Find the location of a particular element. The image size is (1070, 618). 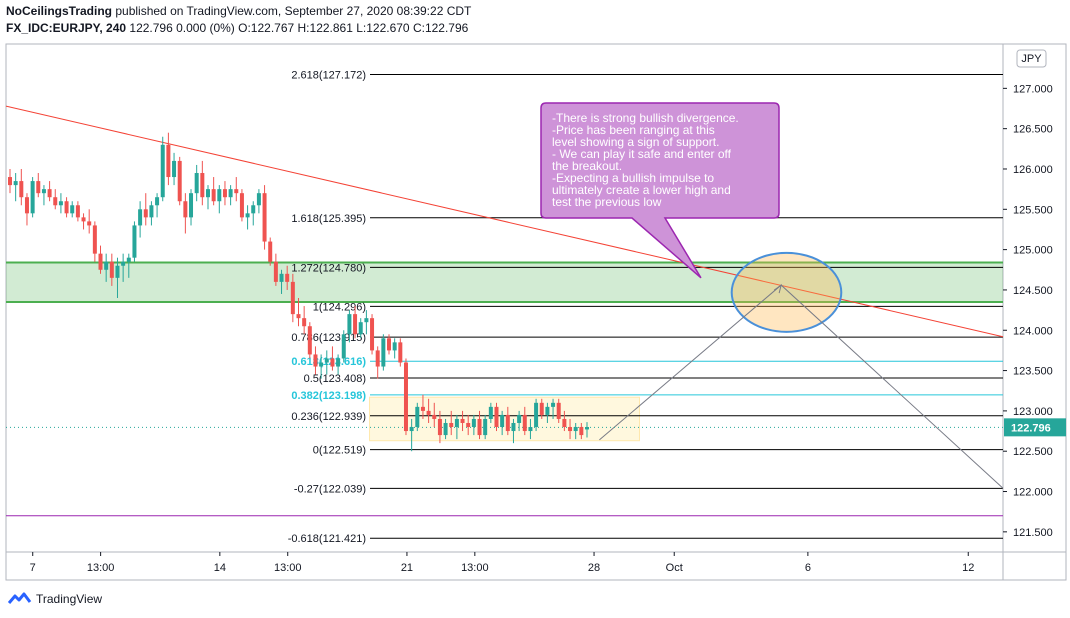

currency-label: JPY is located at coordinates (1031, 59).